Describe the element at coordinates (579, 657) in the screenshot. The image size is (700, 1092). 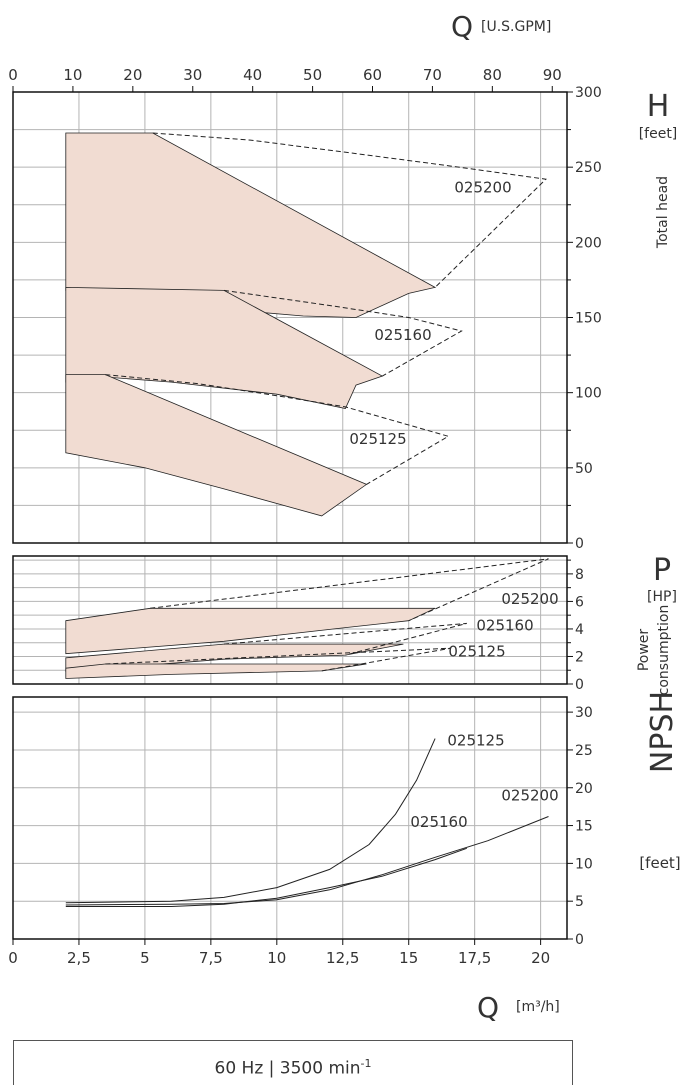
I see `y-tick-label: 2` at that location.